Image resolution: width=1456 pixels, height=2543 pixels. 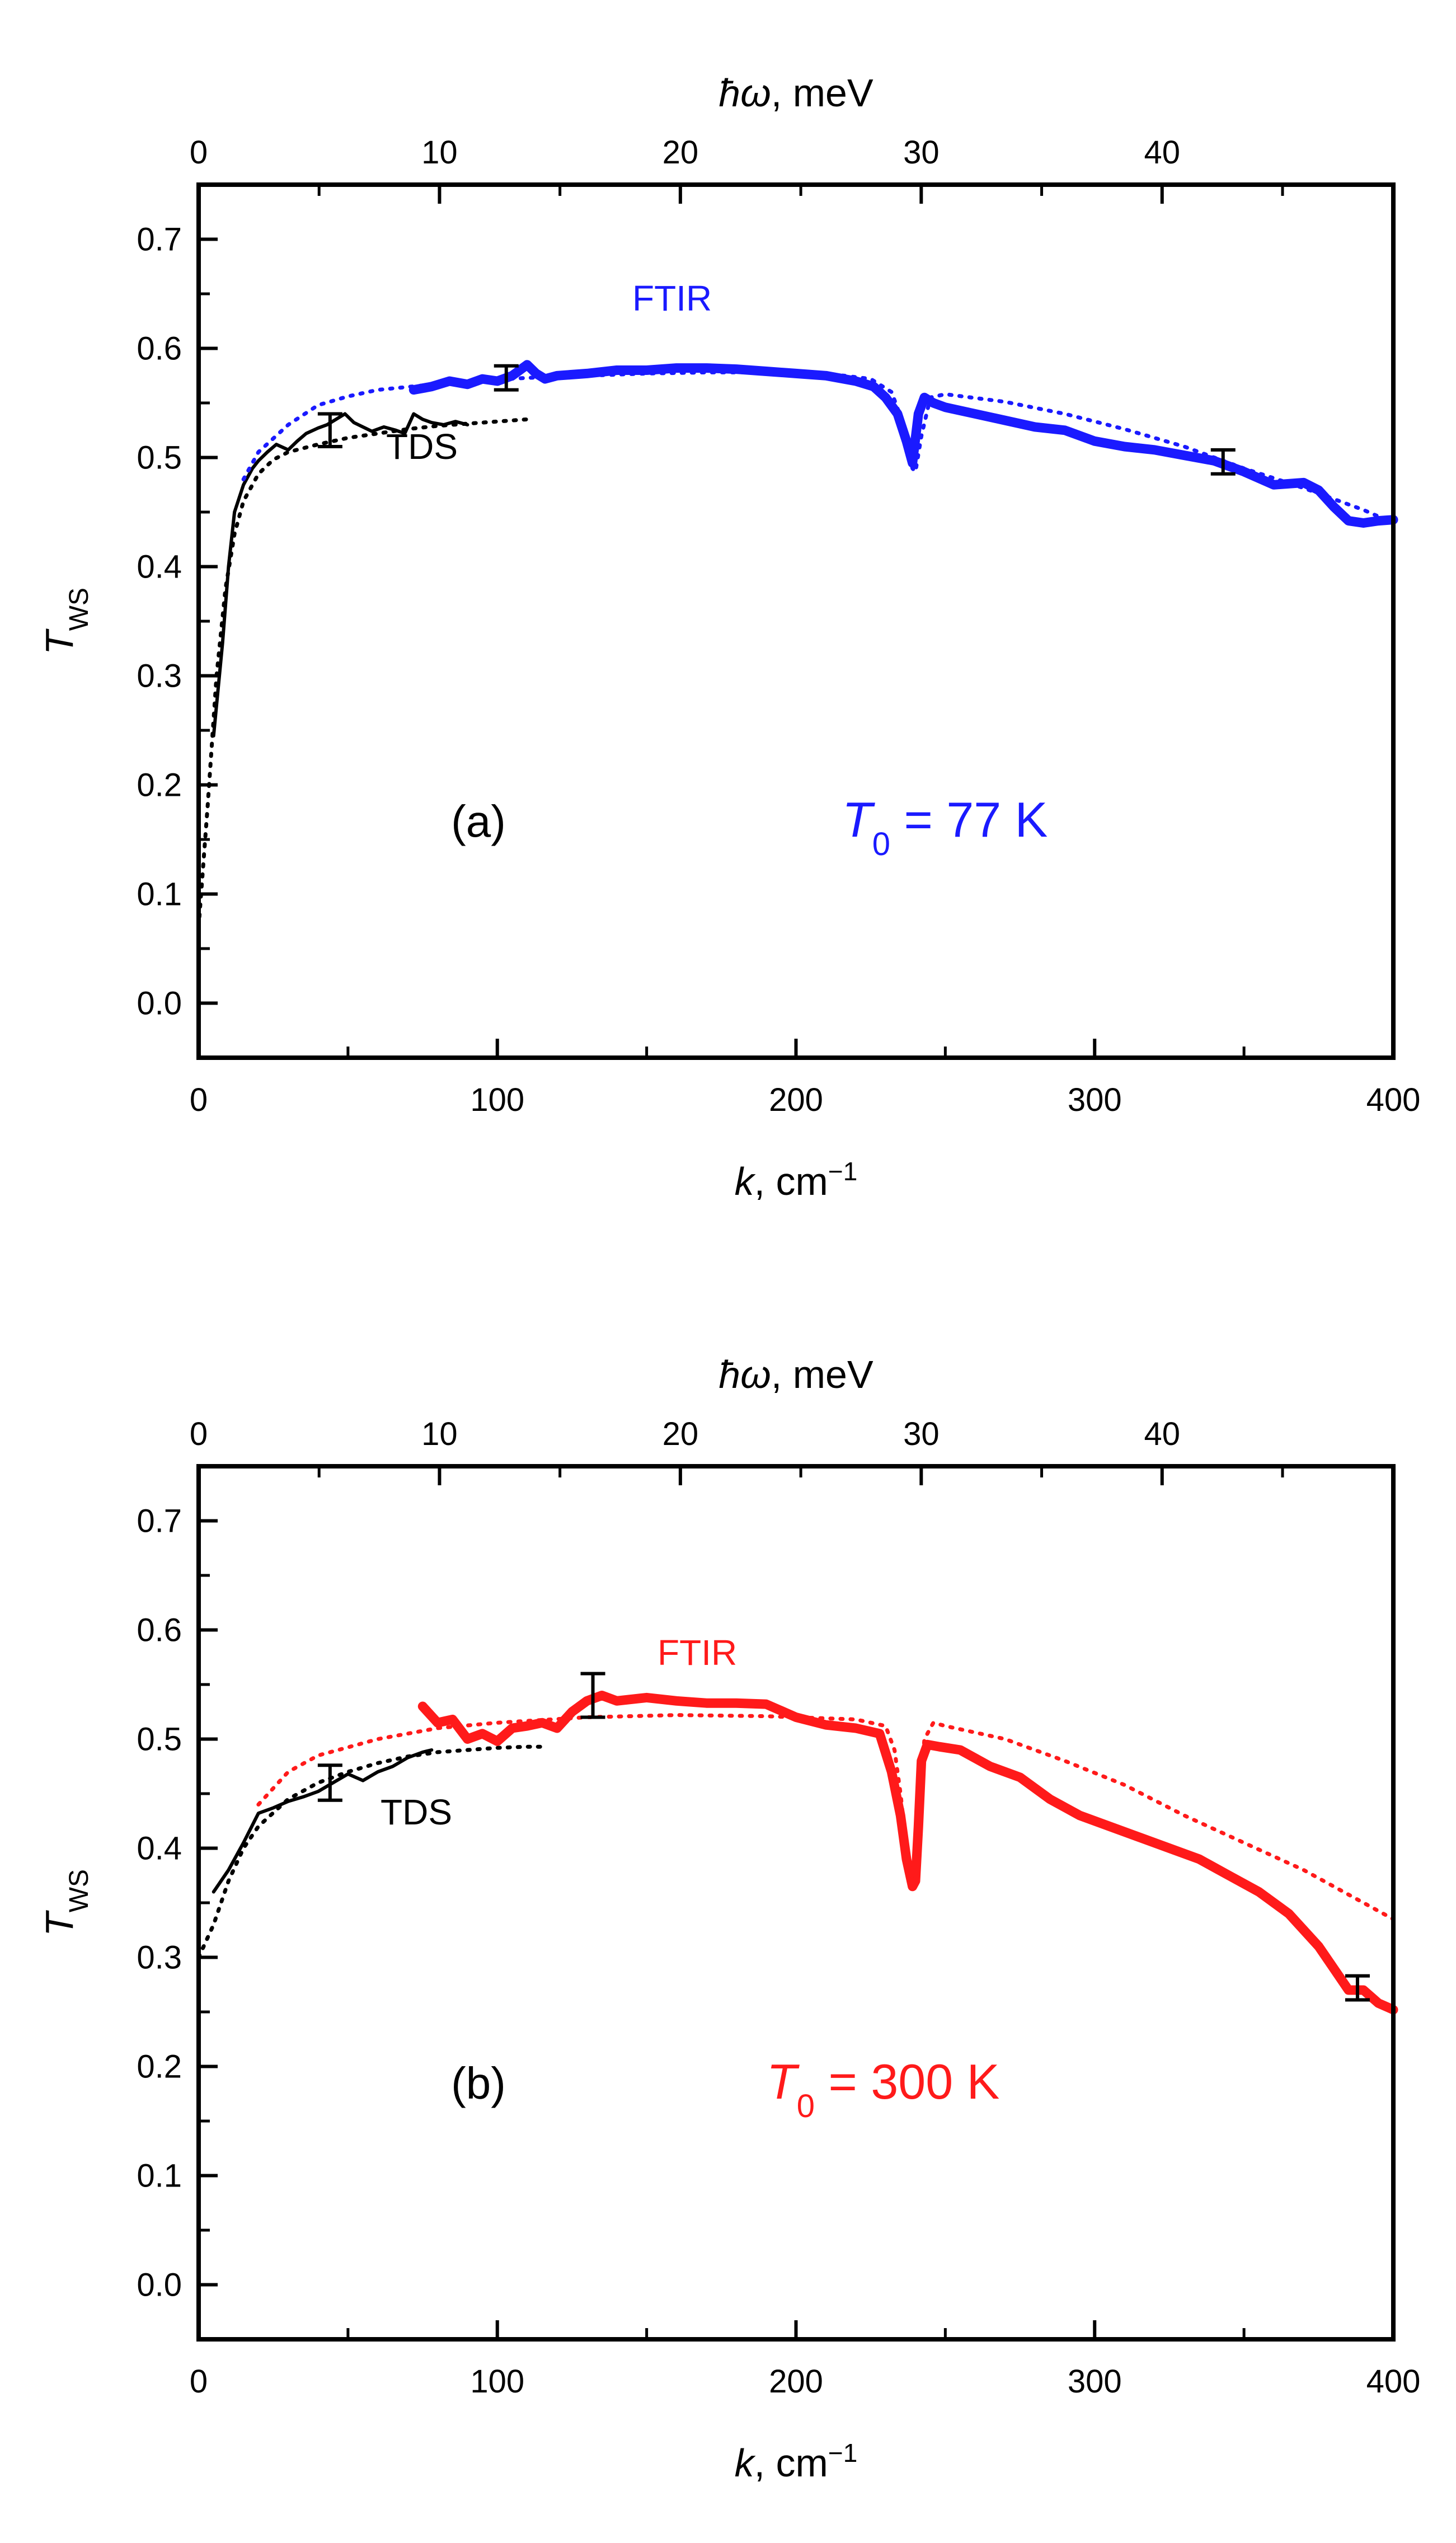 I want to click on temperature-label: T0 = 300 K, so click(x=883, y=2089).